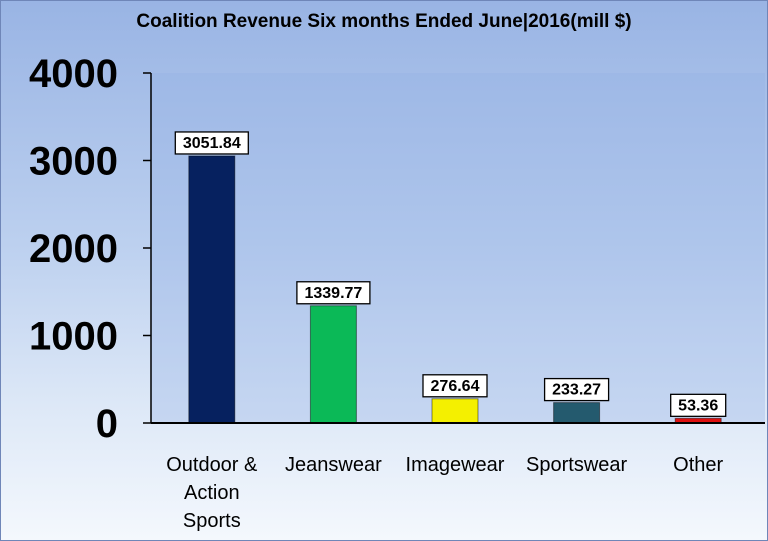  Describe the element at coordinates (73, 337) in the screenshot. I see `y-tick-label: 1000` at that location.